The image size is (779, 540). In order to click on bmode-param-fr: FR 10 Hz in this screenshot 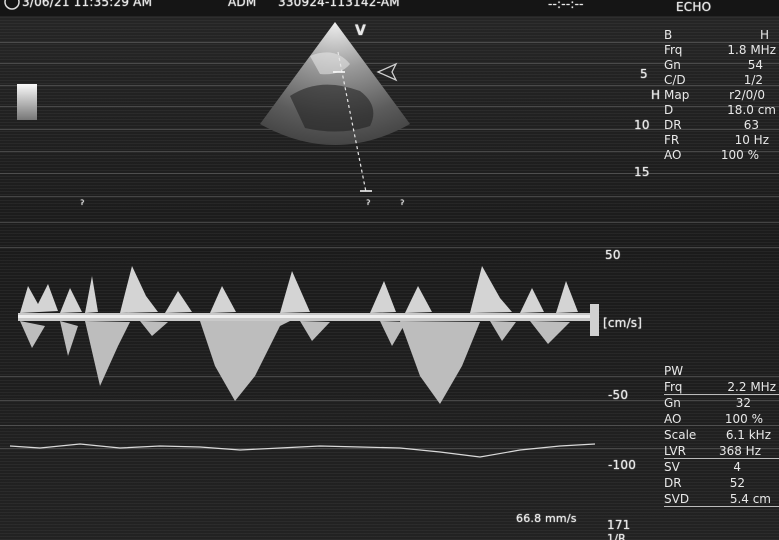, I will do `click(716, 140)`.